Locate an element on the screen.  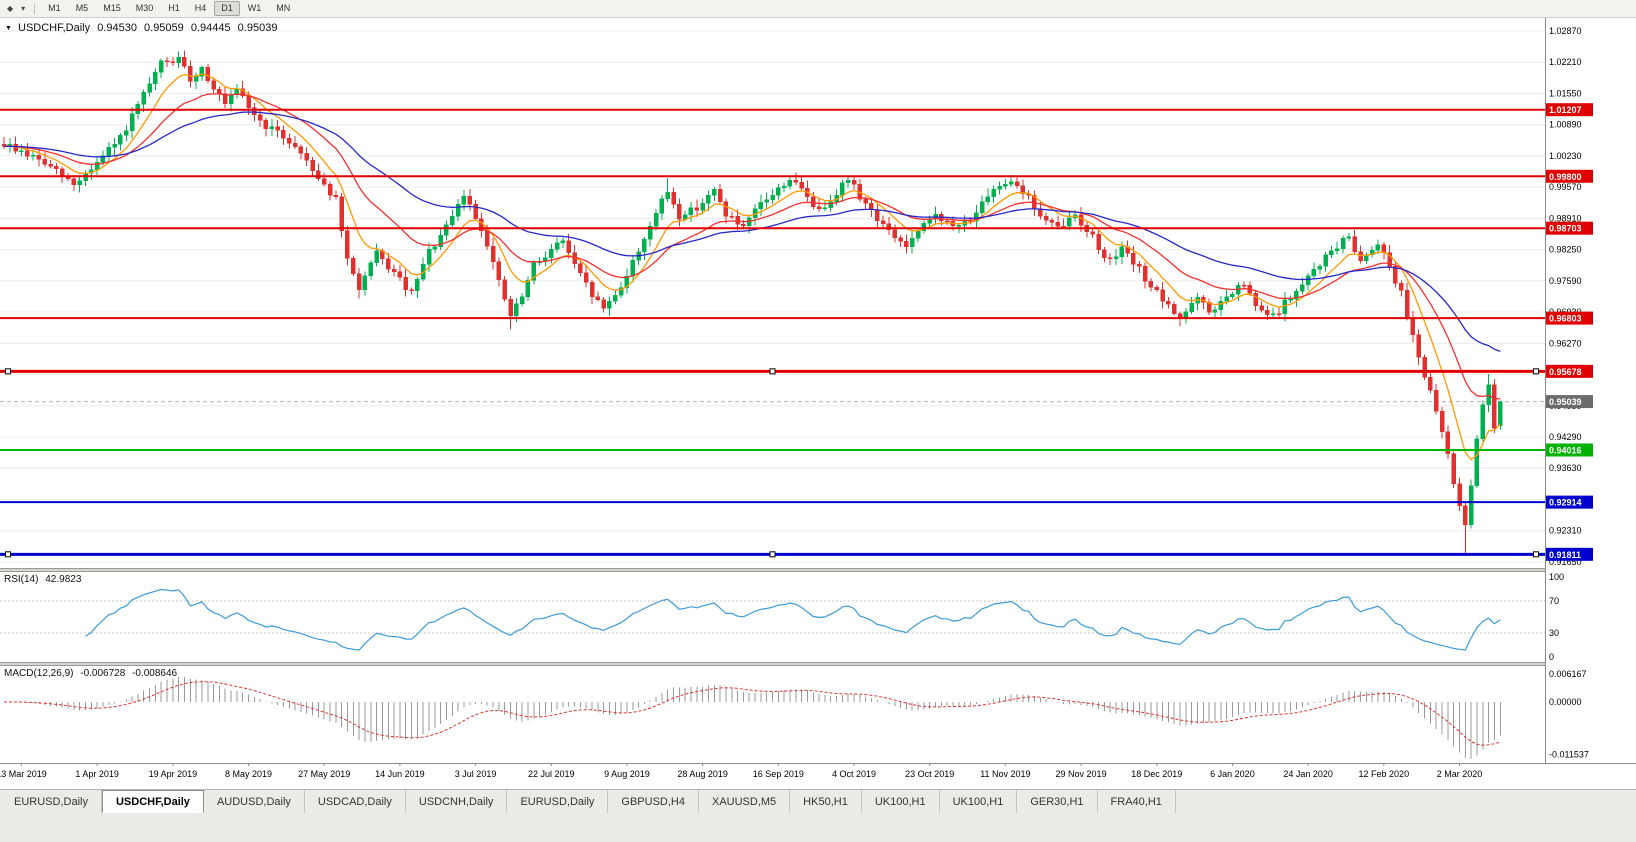
rsi-name: RSI(14) is located at coordinates (21, 579).